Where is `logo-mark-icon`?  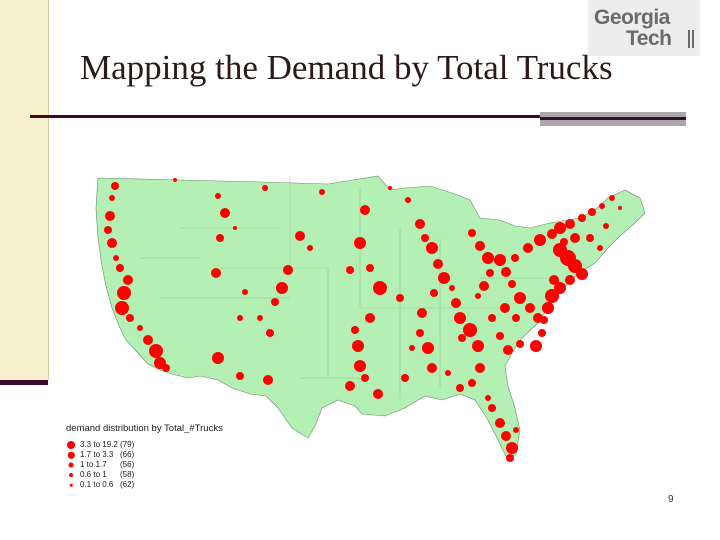 logo-mark-icon is located at coordinates (691, 39).